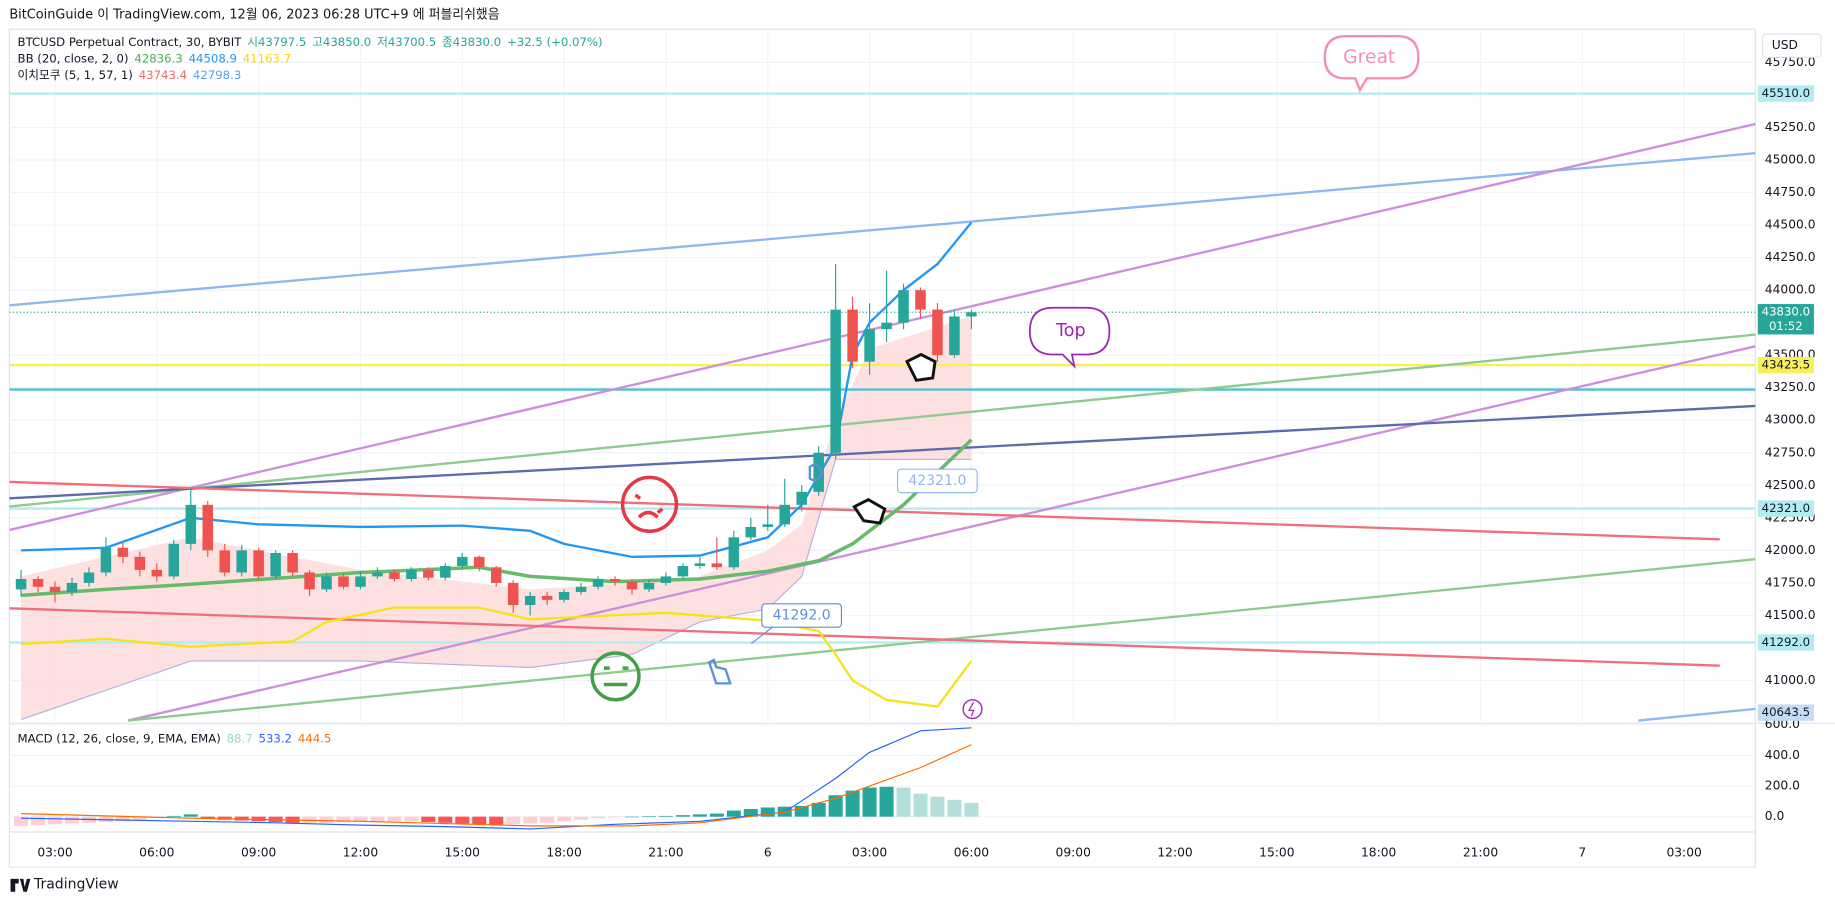  Describe the element at coordinates (163, 74) in the screenshot. I see `legend-value: 43743.4` at that location.